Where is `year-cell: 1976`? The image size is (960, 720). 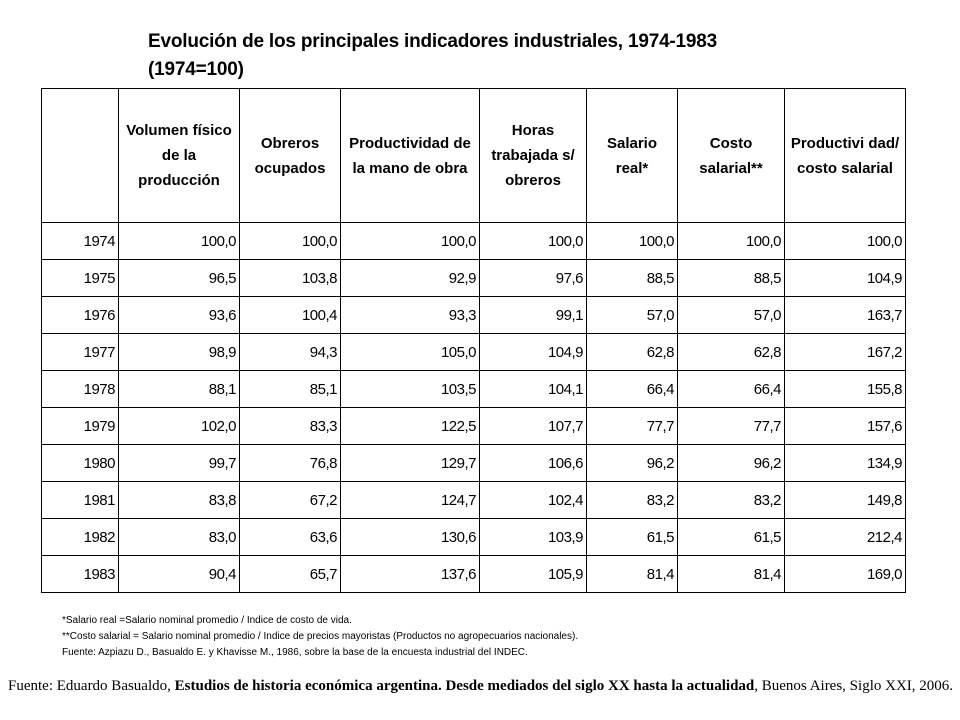 year-cell: 1976 is located at coordinates (80, 315).